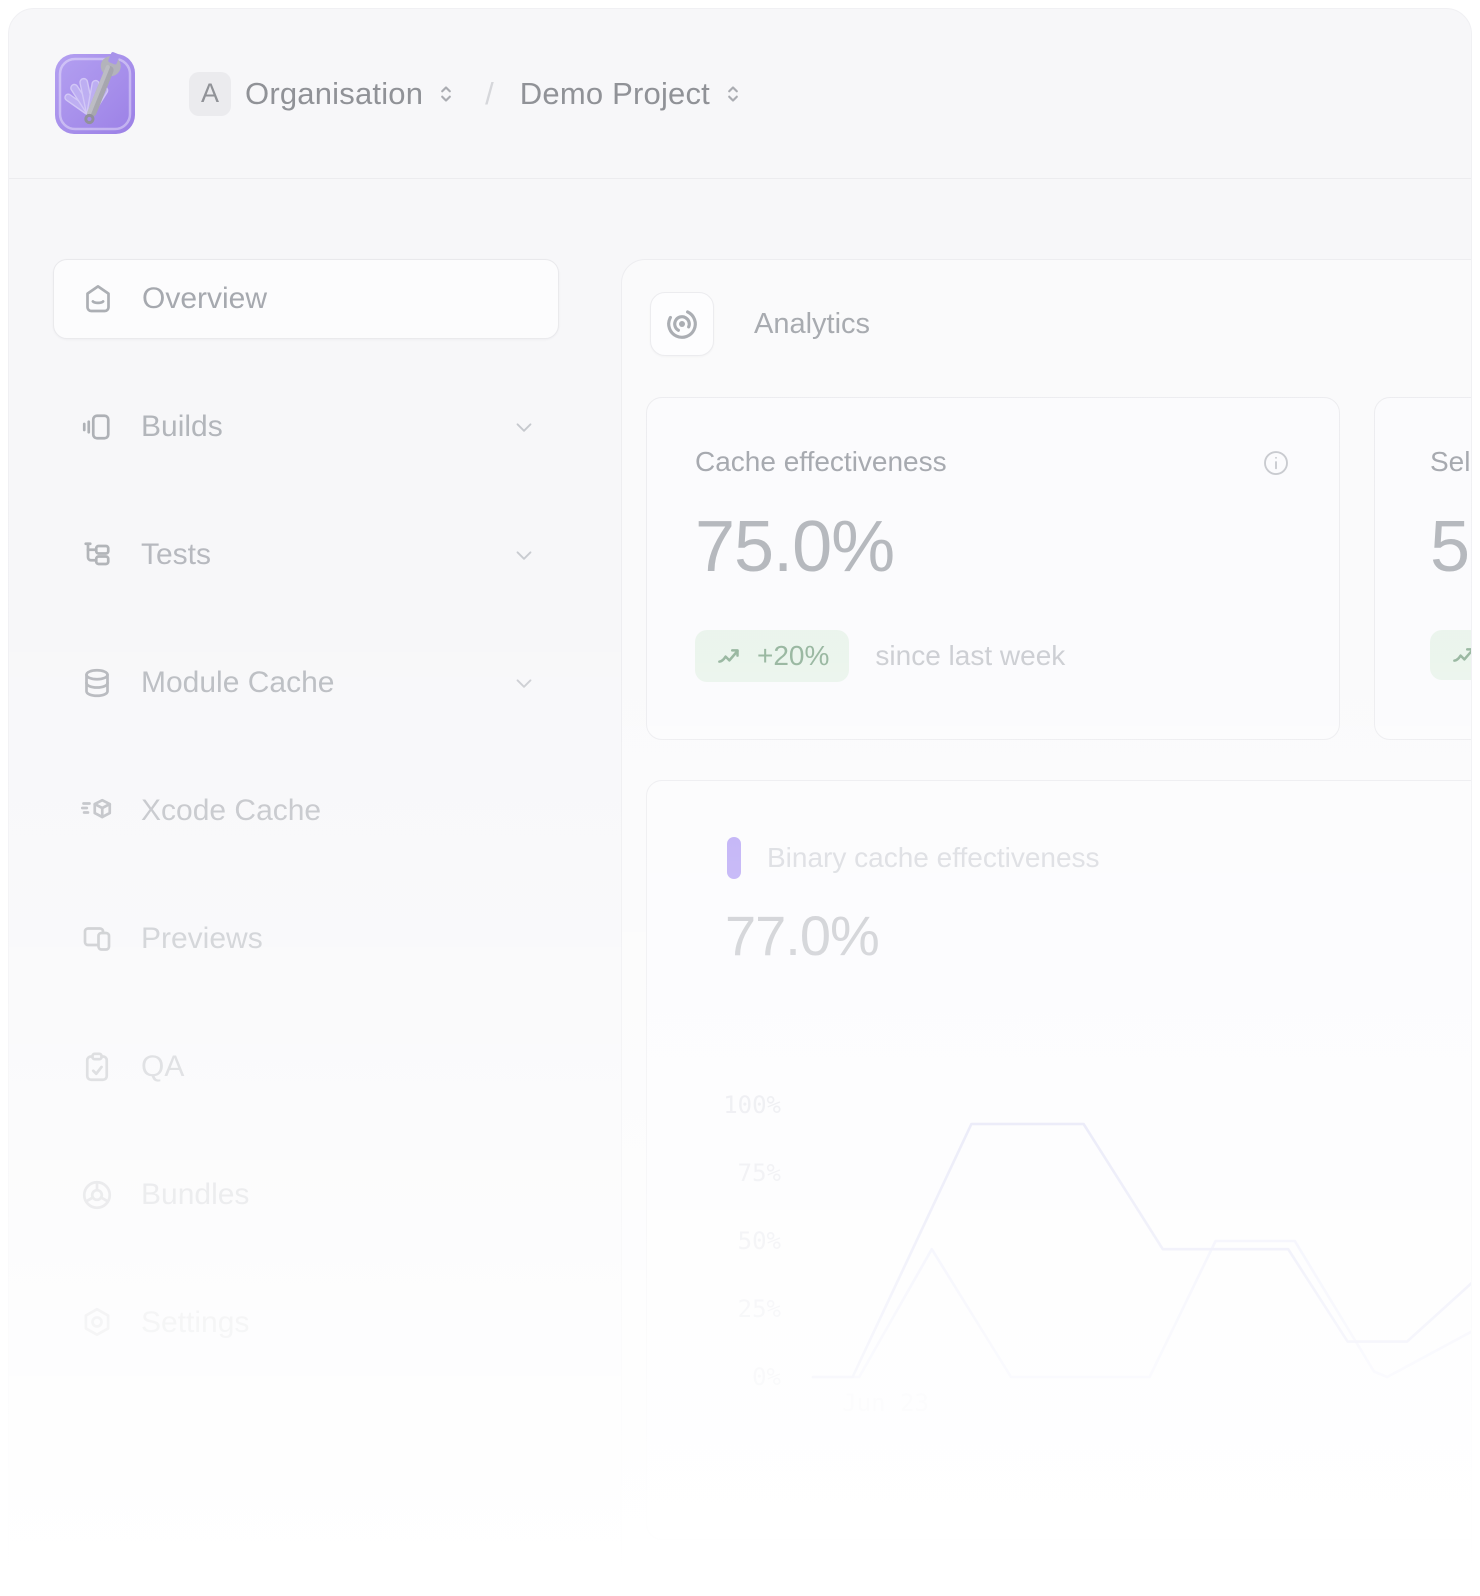  I want to click on sidebar-item-label: Bundles, so click(195, 1194).